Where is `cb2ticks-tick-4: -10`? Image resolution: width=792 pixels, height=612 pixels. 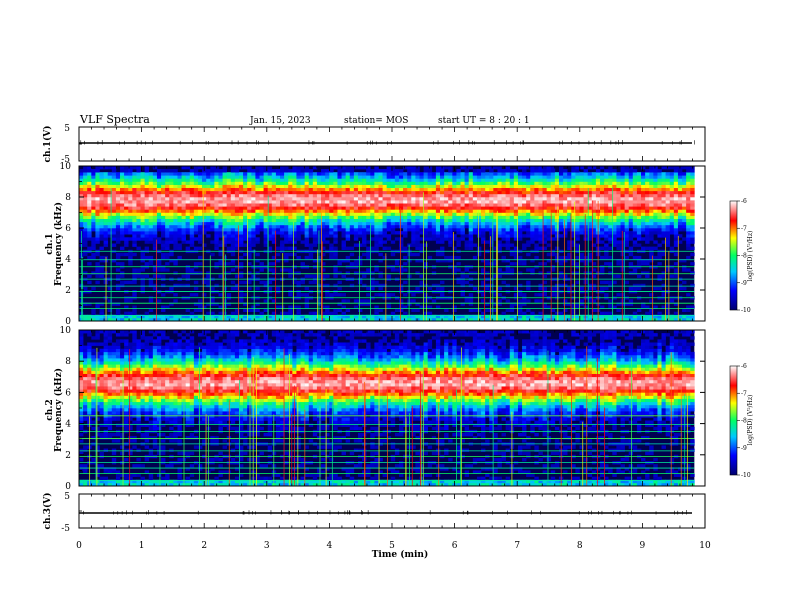
cb2ticks-tick-4: -10 is located at coordinates (746, 475).